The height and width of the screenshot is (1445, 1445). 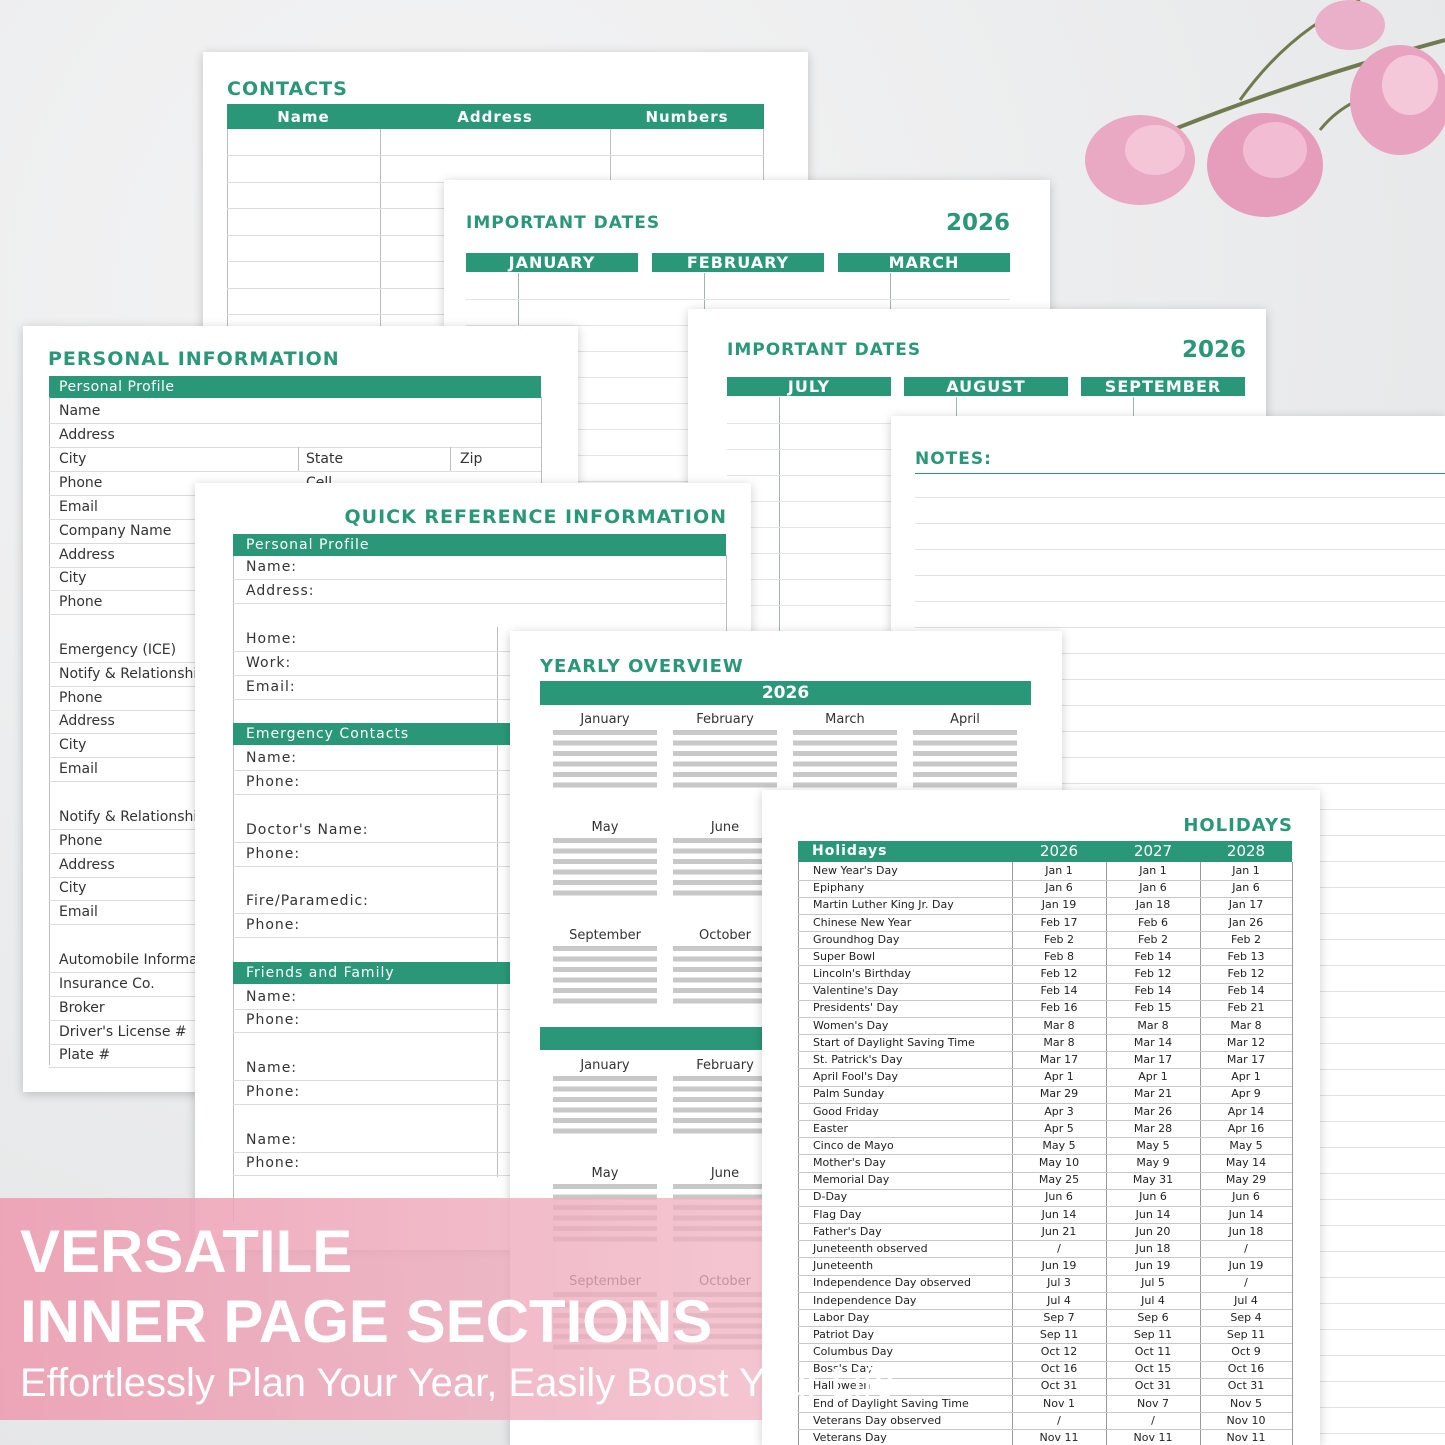 I want to click on holiday-name: Columbus Day, so click(x=853, y=1352).